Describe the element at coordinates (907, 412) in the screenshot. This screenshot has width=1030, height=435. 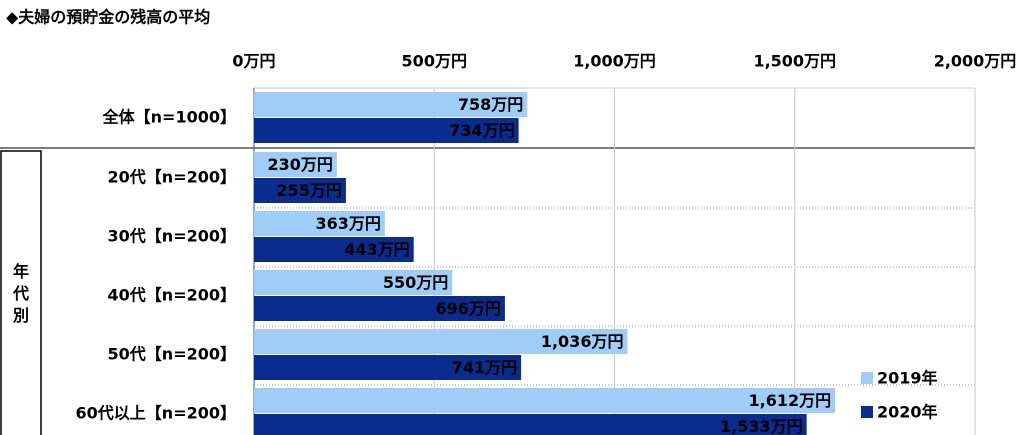
I see `legend-label: 2020年` at that location.